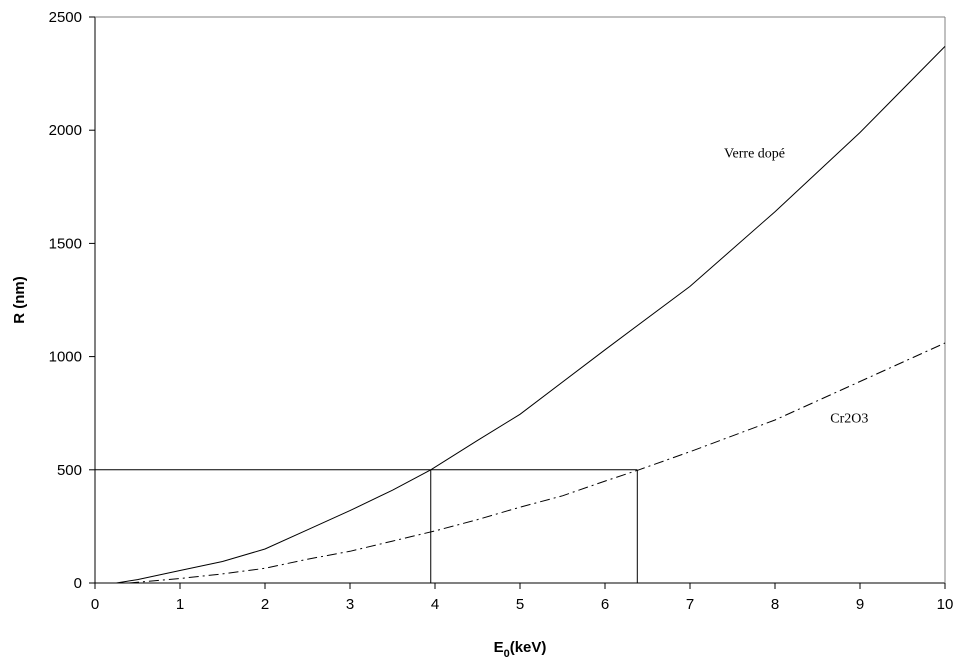  I want to click on x-axis-title: E0(keV), so click(520, 649).